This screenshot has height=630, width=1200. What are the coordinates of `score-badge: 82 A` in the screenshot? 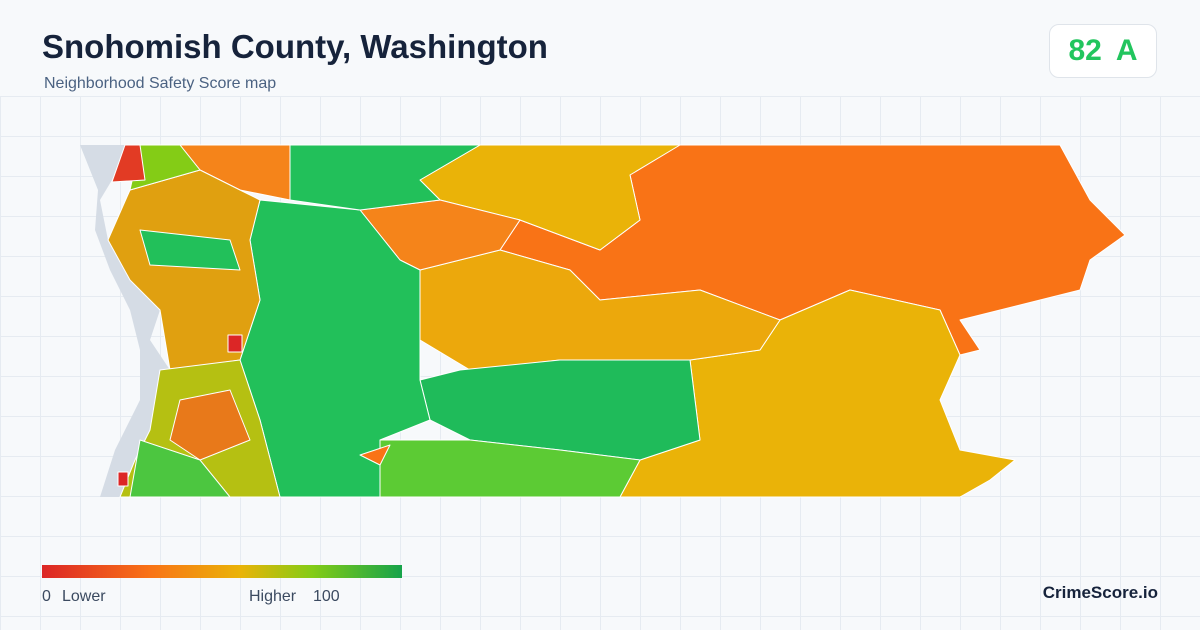 It's located at (1103, 51).